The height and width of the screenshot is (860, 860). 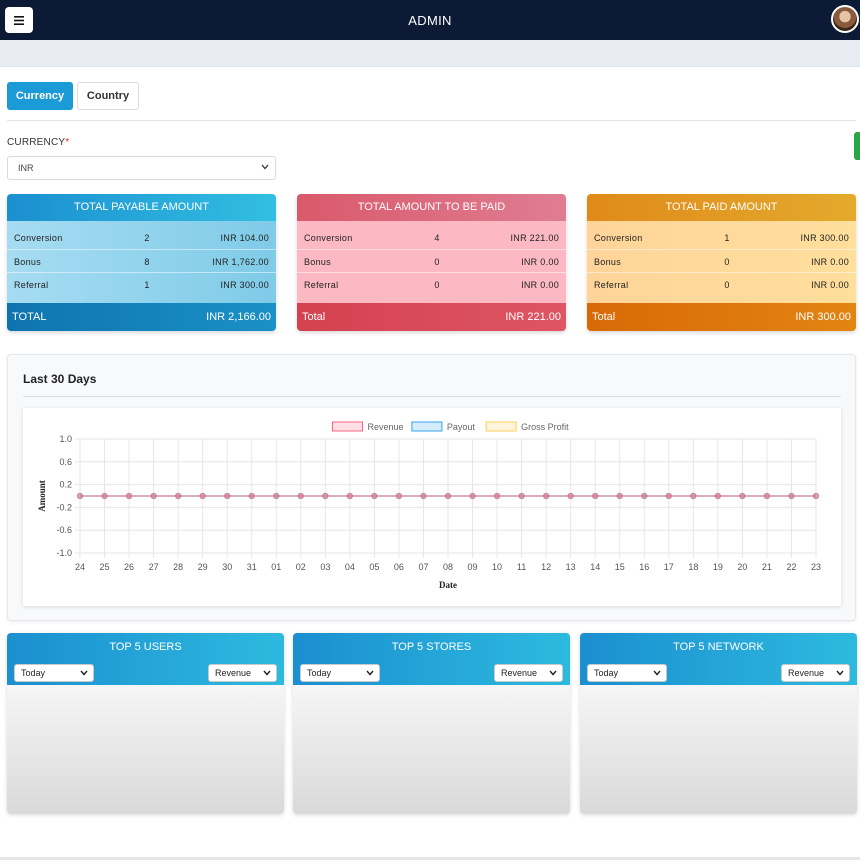 I want to click on tab-currency: Currency, so click(x=40, y=96).